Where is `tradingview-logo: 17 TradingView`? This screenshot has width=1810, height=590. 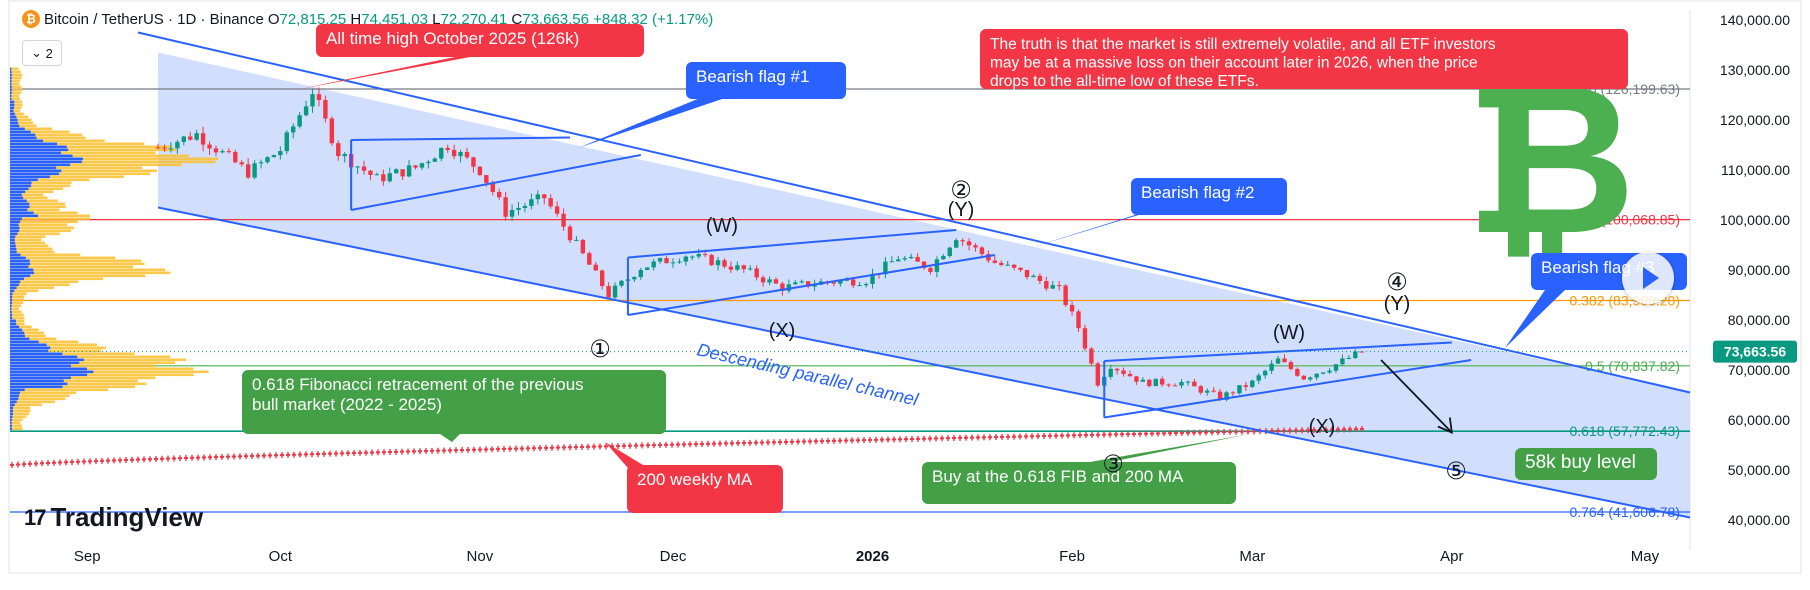 tradingview-logo: 17 TradingView is located at coordinates (114, 517).